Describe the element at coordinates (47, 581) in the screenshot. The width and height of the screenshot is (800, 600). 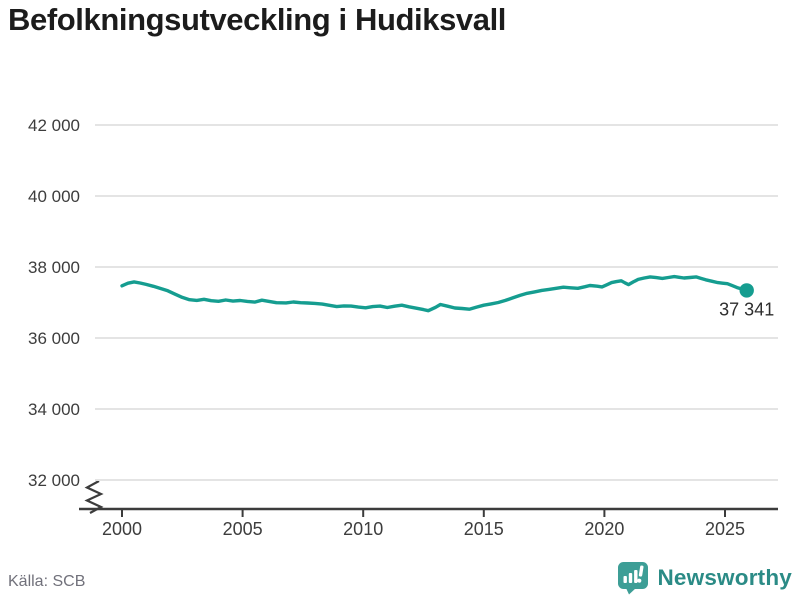
I see `source-label: Källa: SCB` at that location.